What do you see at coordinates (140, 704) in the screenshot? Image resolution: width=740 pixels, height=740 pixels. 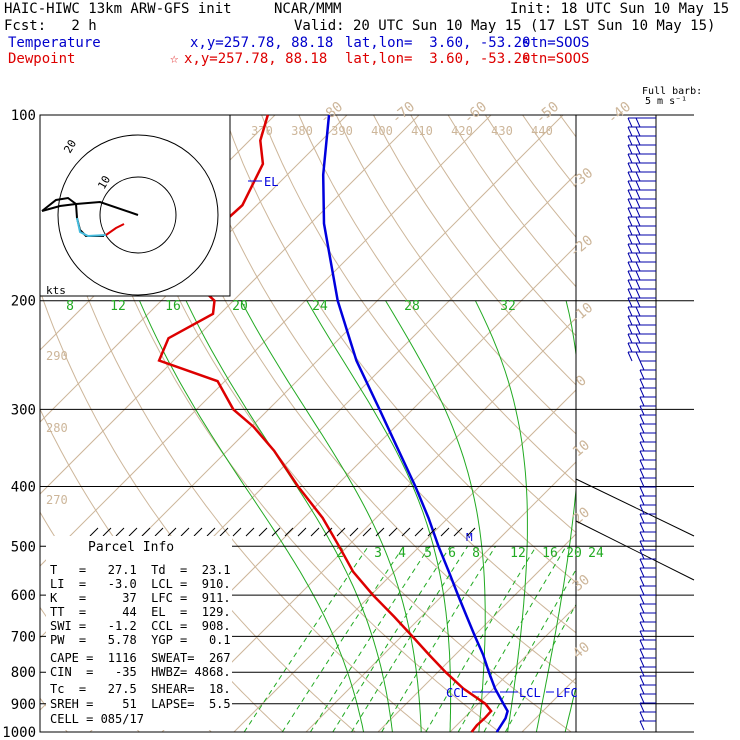 I see `parcel-row: SREH = 51 LAPSE= 5.5` at bounding box center [140, 704].